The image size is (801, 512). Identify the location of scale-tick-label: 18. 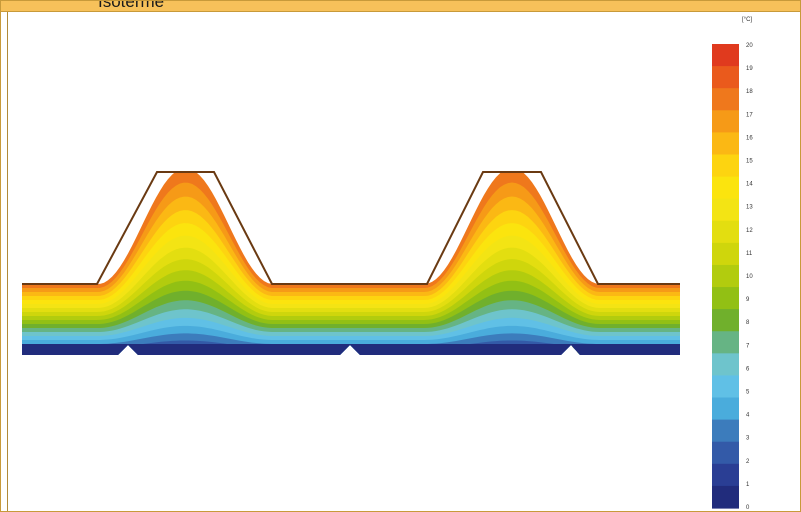
(749, 92).